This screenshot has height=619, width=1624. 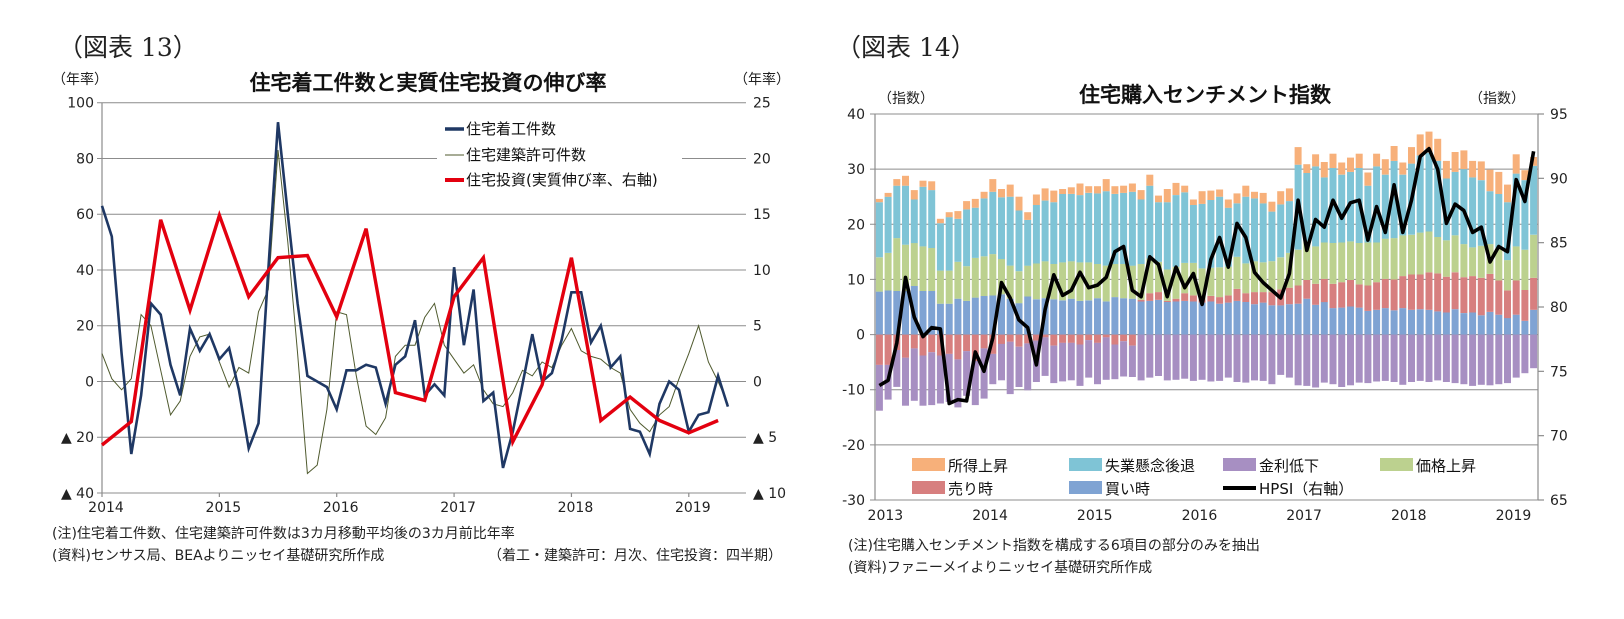 What do you see at coordinates (511, 129) in the screenshot?
I see `legend-label-starts: 住宅着工件数` at bounding box center [511, 129].